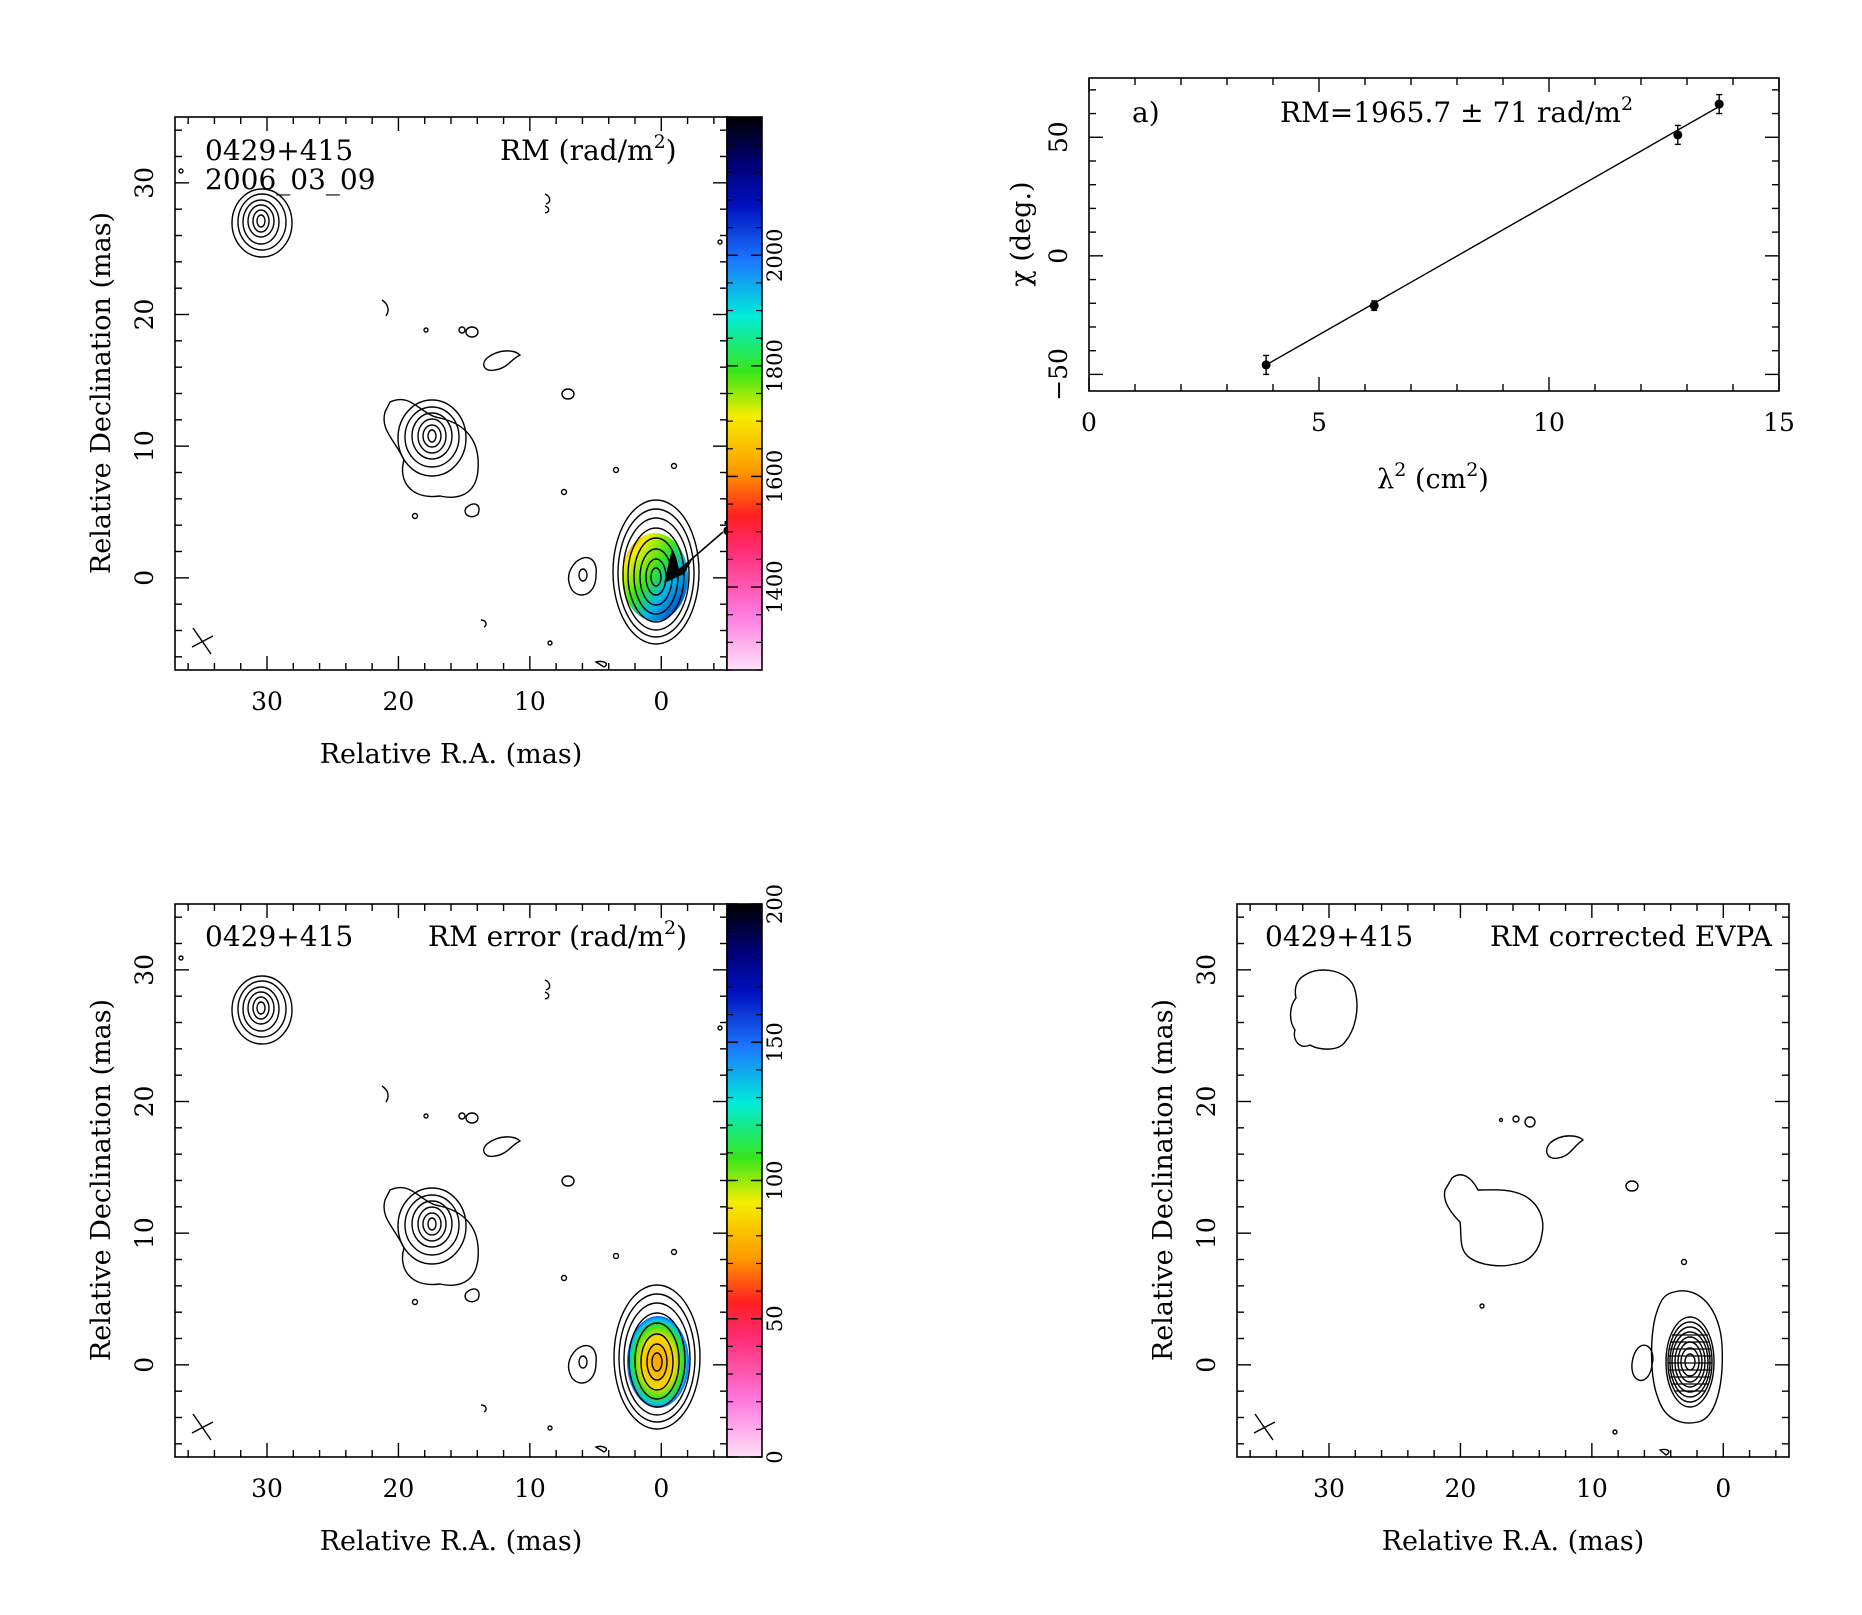 Image resolution: width=1862 pixels, height=1615 pixels. What do you see at coordinates (588, 149) in the screenshot?
I see `rm-quantity-label: RM (rad/m2)` at bounding box center [588, 149].